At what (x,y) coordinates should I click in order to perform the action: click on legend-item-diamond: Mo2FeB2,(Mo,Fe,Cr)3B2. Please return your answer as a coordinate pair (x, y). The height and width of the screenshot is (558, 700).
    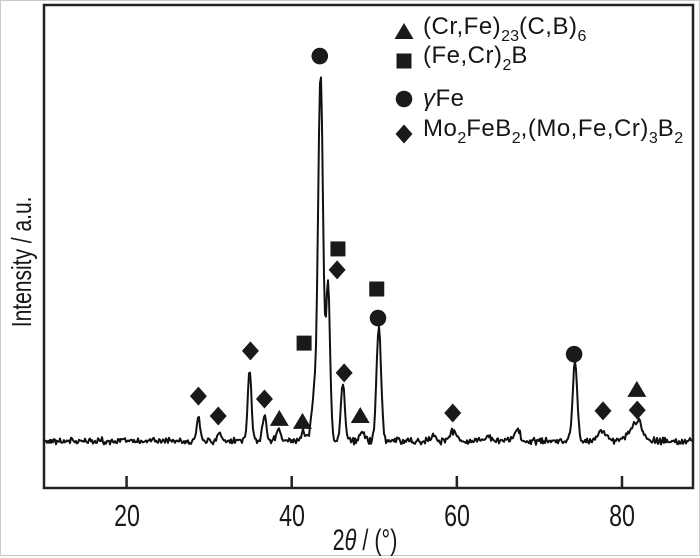
    Looking at the image, I should click on (537, 131).